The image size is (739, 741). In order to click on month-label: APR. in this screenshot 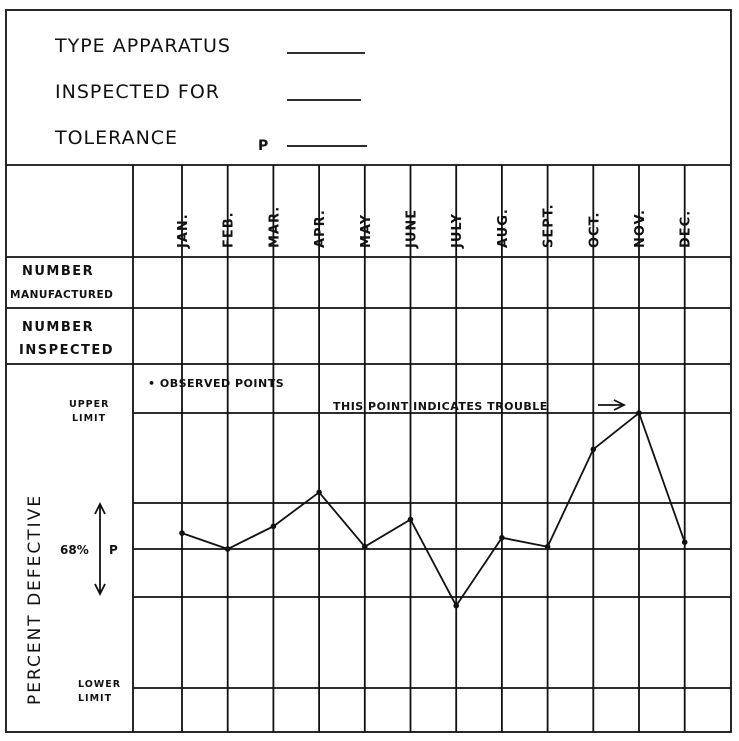, I will do `click(320, 228)`.